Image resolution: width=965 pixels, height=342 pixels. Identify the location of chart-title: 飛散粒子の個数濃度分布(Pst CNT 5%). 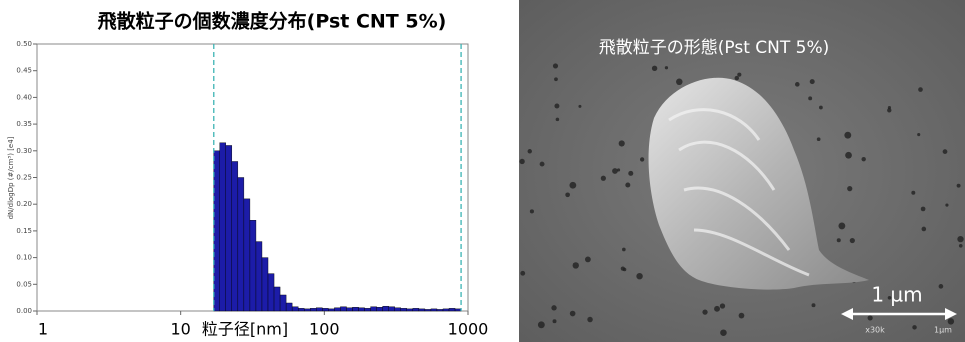
(272, 21).